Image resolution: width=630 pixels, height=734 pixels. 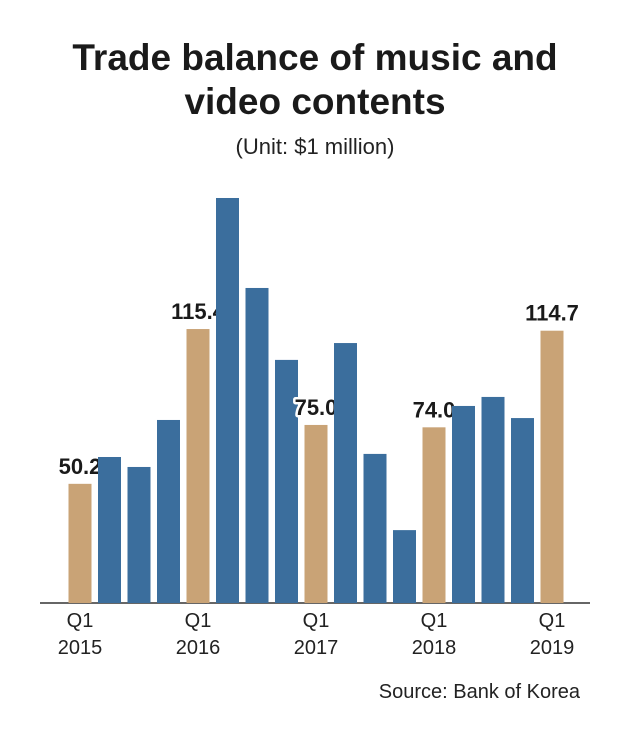 I want to click on x-tick-label: Q1 2015, so click(x=80, y=634).